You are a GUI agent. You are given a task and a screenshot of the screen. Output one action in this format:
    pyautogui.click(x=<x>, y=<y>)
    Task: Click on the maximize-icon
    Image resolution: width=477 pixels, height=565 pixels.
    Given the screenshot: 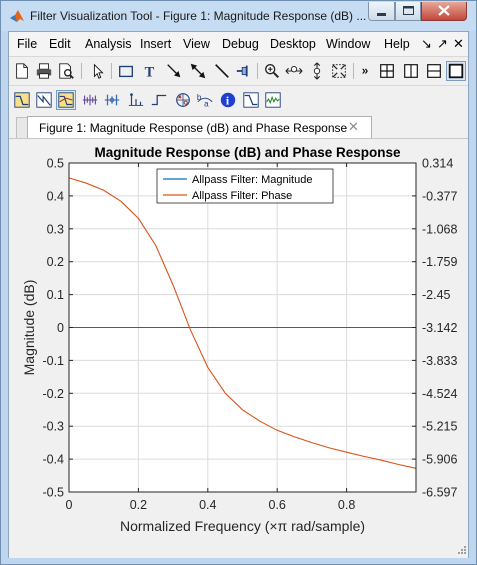 What is the action you would take?
    pyautogui.click(x=408, y=10)
    